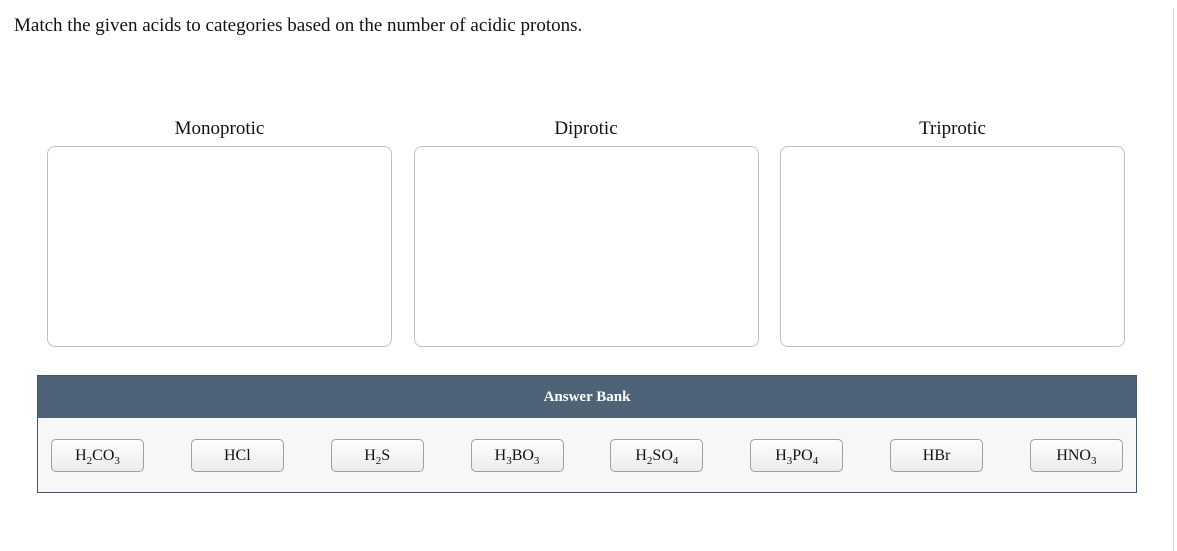 This screenshot has width=1177, height=551. What do you see at coordinates (587, 455) in the screenshot?
I see `answer-bank-body: H2CO3 HCl H2S H3BO3 H2SO4 H3PO4 HBr HNO3` at bounding box center [587, 455].